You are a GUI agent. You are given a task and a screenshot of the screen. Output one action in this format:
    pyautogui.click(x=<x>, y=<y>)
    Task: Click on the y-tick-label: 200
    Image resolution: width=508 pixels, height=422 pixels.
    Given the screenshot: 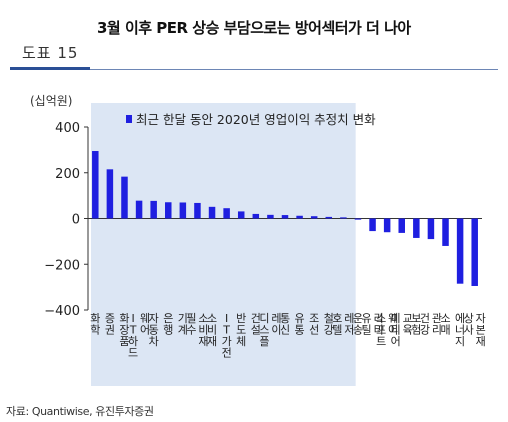 What is the action you would take?
    pyautogui.click(x=67, y=174)
    